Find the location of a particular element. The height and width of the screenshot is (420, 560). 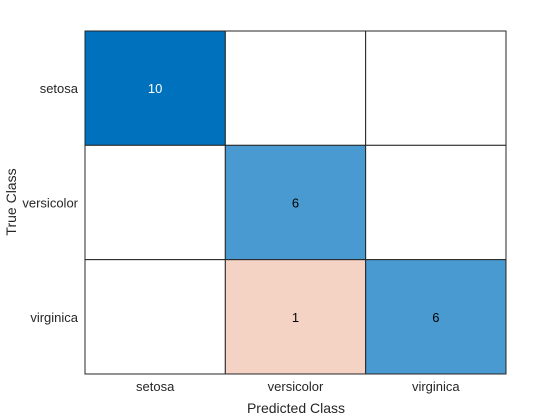

y-axis-label: True Class is located at coordinates (11, 201).